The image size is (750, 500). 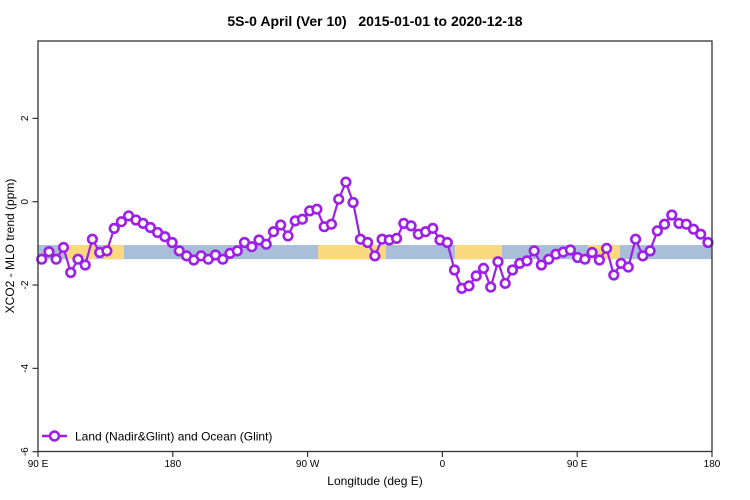 What do you see at coordinates (308, 464) in the screenshot?
I see `x-tick-label: 90 W` at bounding box center [308, 464].